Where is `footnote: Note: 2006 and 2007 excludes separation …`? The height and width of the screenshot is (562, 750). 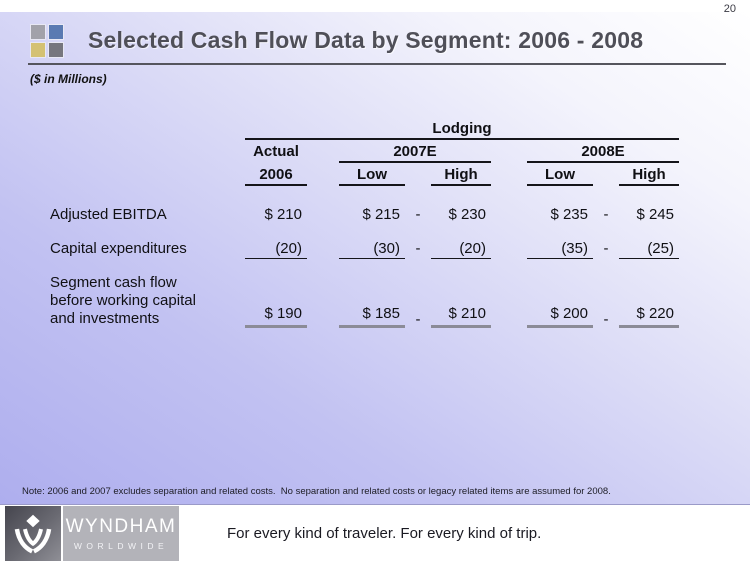
footnote: Note: 2006 and 2007 excludes separation … is located at coordinates (316, 491).